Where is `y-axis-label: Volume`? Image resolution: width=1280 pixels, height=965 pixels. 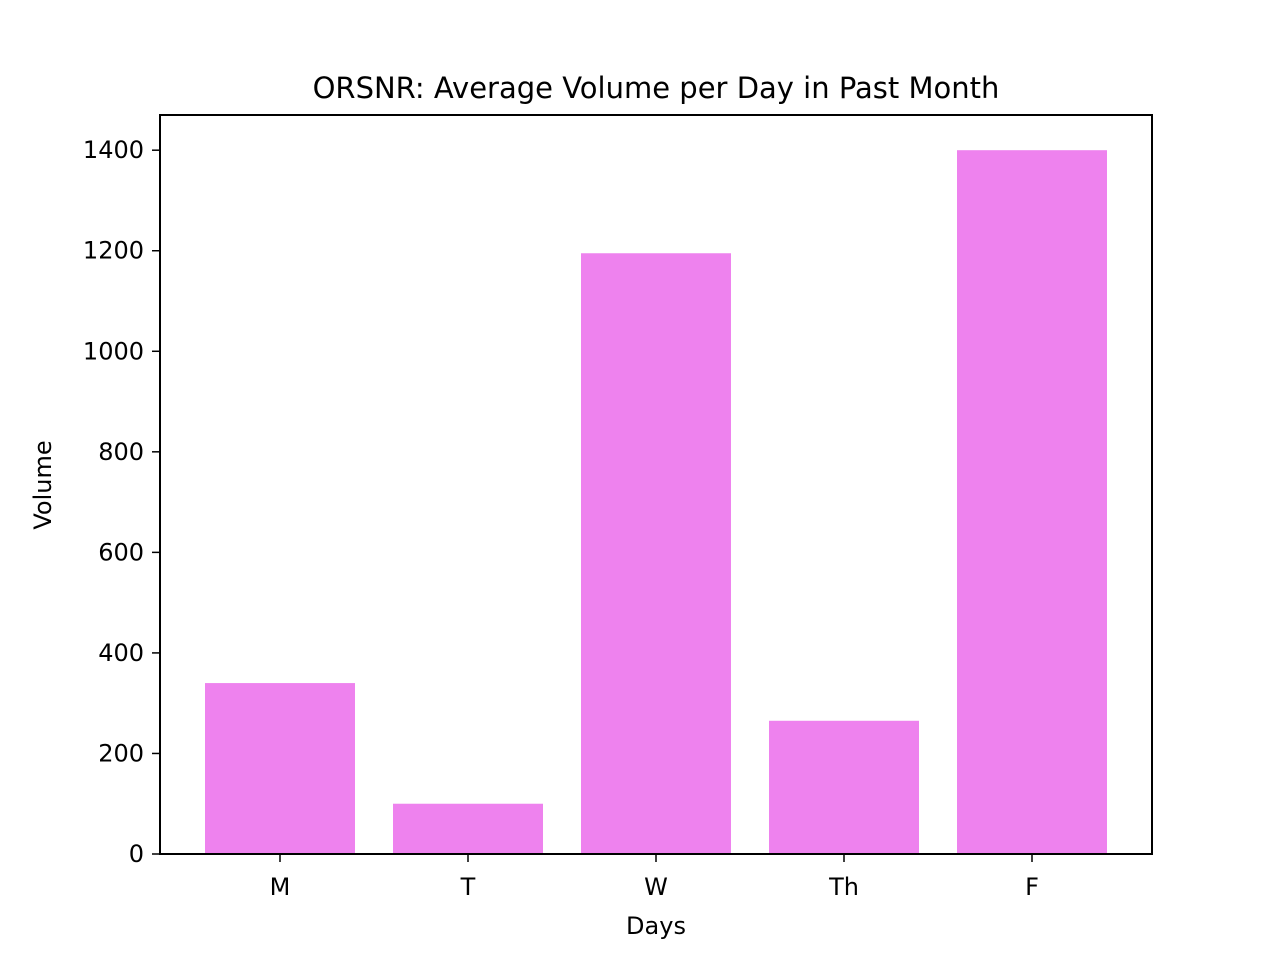 y-axis-label: Volume is located at coordinates (43, 484).